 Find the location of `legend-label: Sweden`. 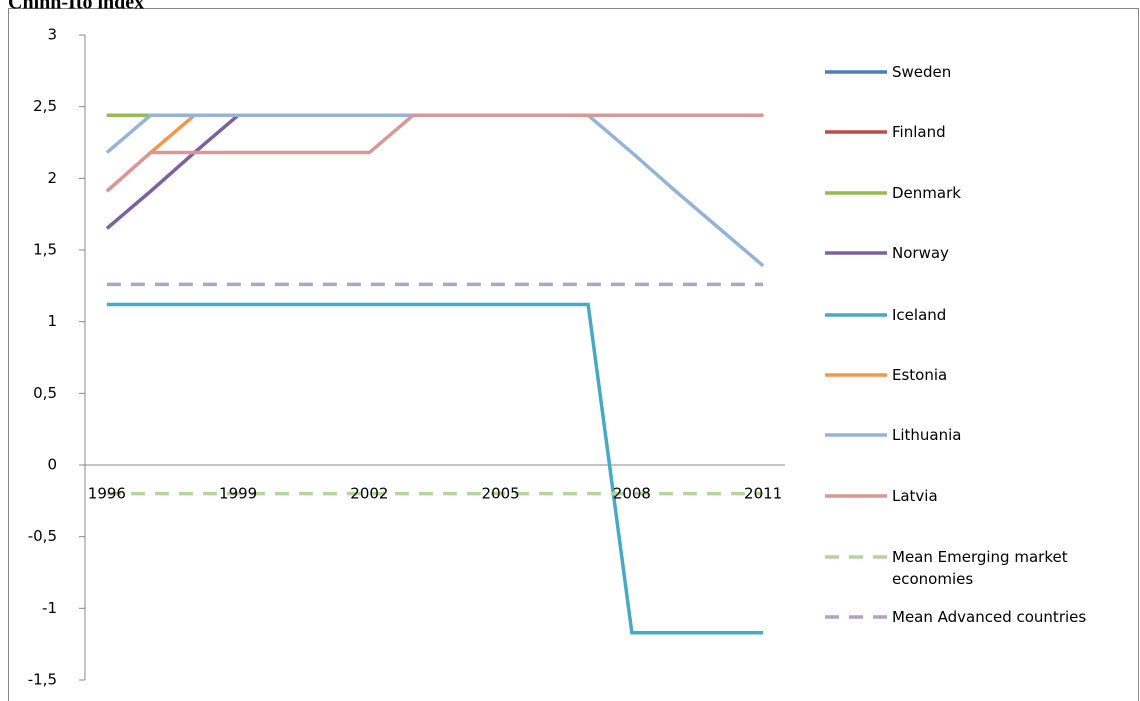

legend-label: Sweden is located at coordinates (922, 72).